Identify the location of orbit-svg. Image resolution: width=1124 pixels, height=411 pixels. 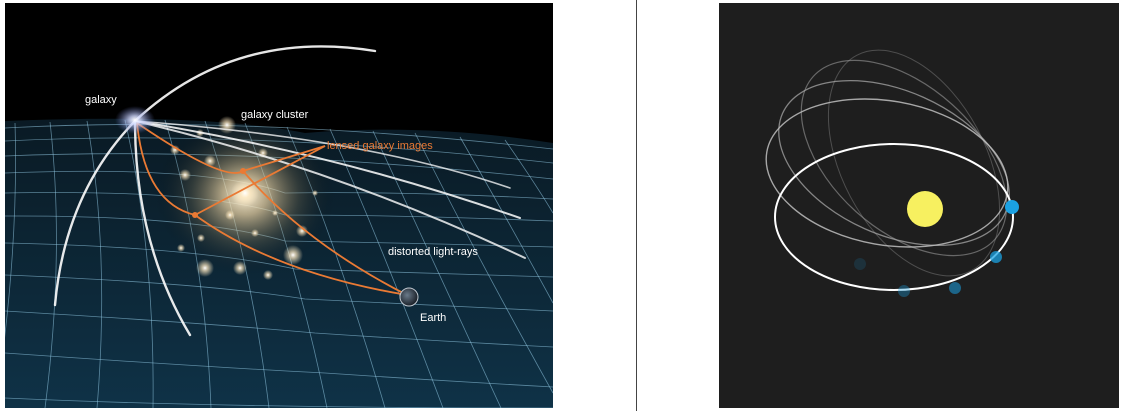
(892, 173).